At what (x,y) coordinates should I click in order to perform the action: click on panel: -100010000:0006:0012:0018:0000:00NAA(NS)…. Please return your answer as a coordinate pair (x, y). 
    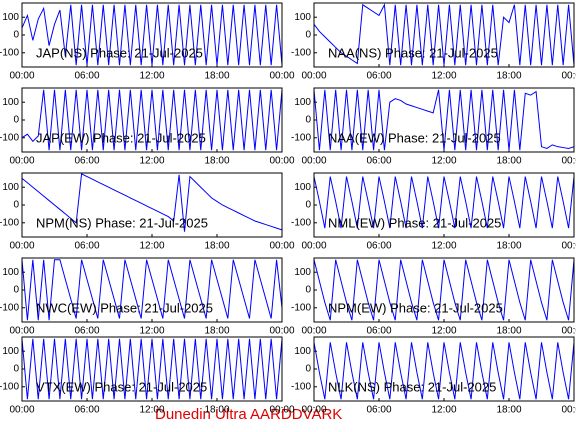
    Looking at the image, I should click on (433, 42).